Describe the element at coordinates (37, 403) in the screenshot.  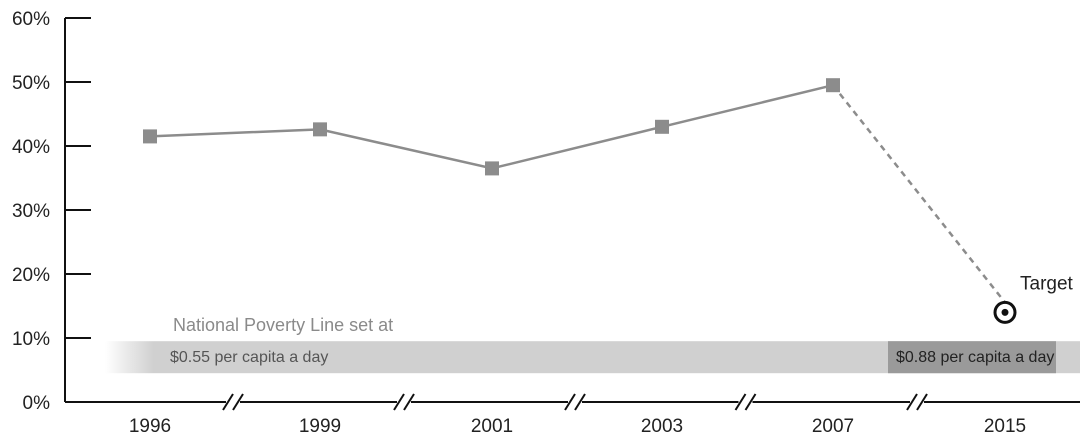
I see `y-tick-label: 0%` at that location.